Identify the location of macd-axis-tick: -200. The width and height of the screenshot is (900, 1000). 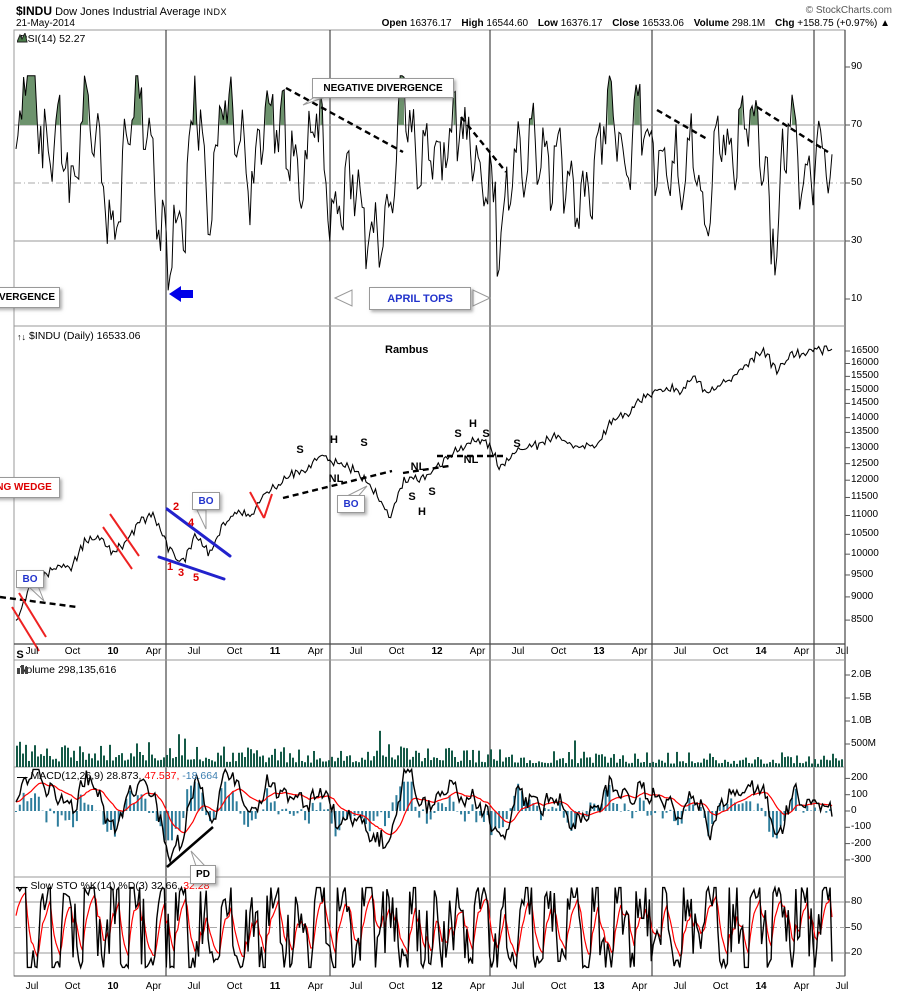
(861, 843).